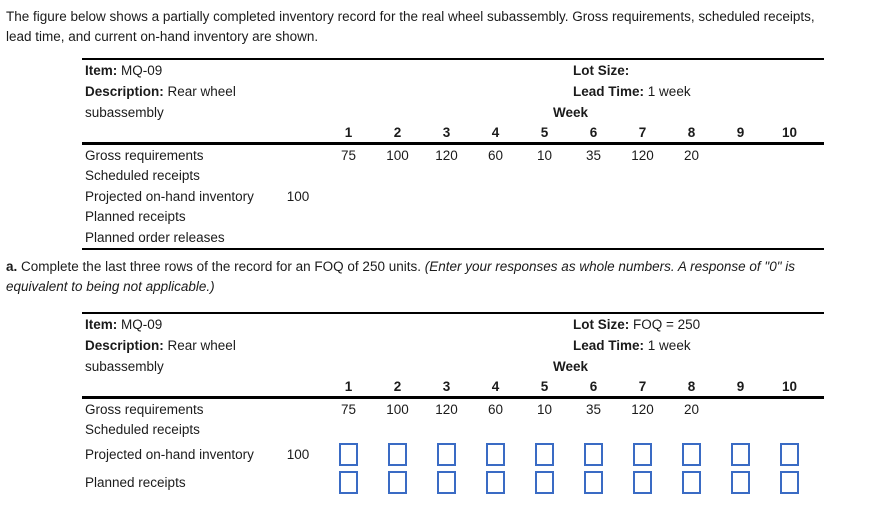  Describe the element at coordinates (571, 366) in the screenshot. I see `record2-week-header: Week` at that location.